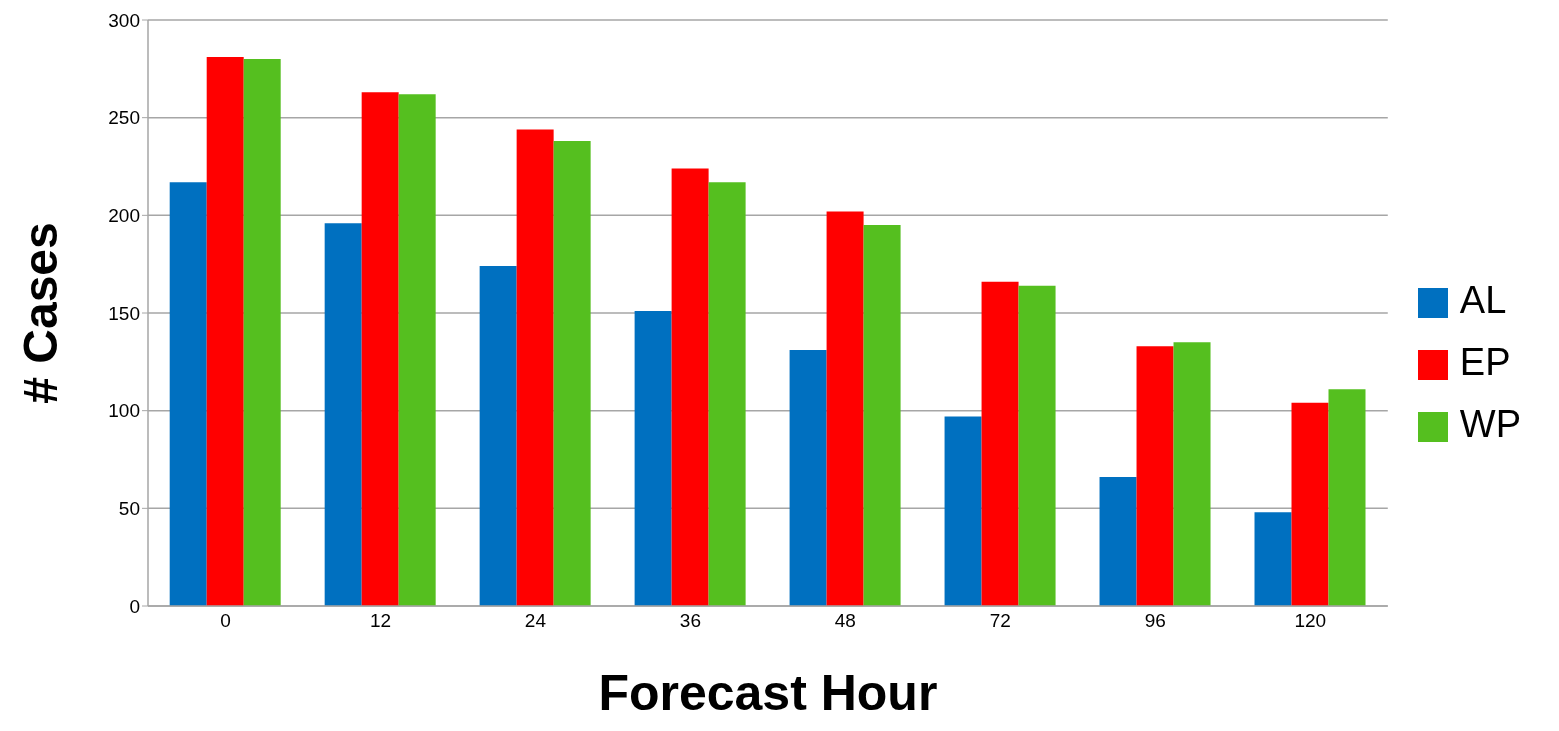 This screenshot has width=1559, height=731. Describe the element at coordinates (124, 411) in the screenshot. I see `y-tick-label: 100` at that location.